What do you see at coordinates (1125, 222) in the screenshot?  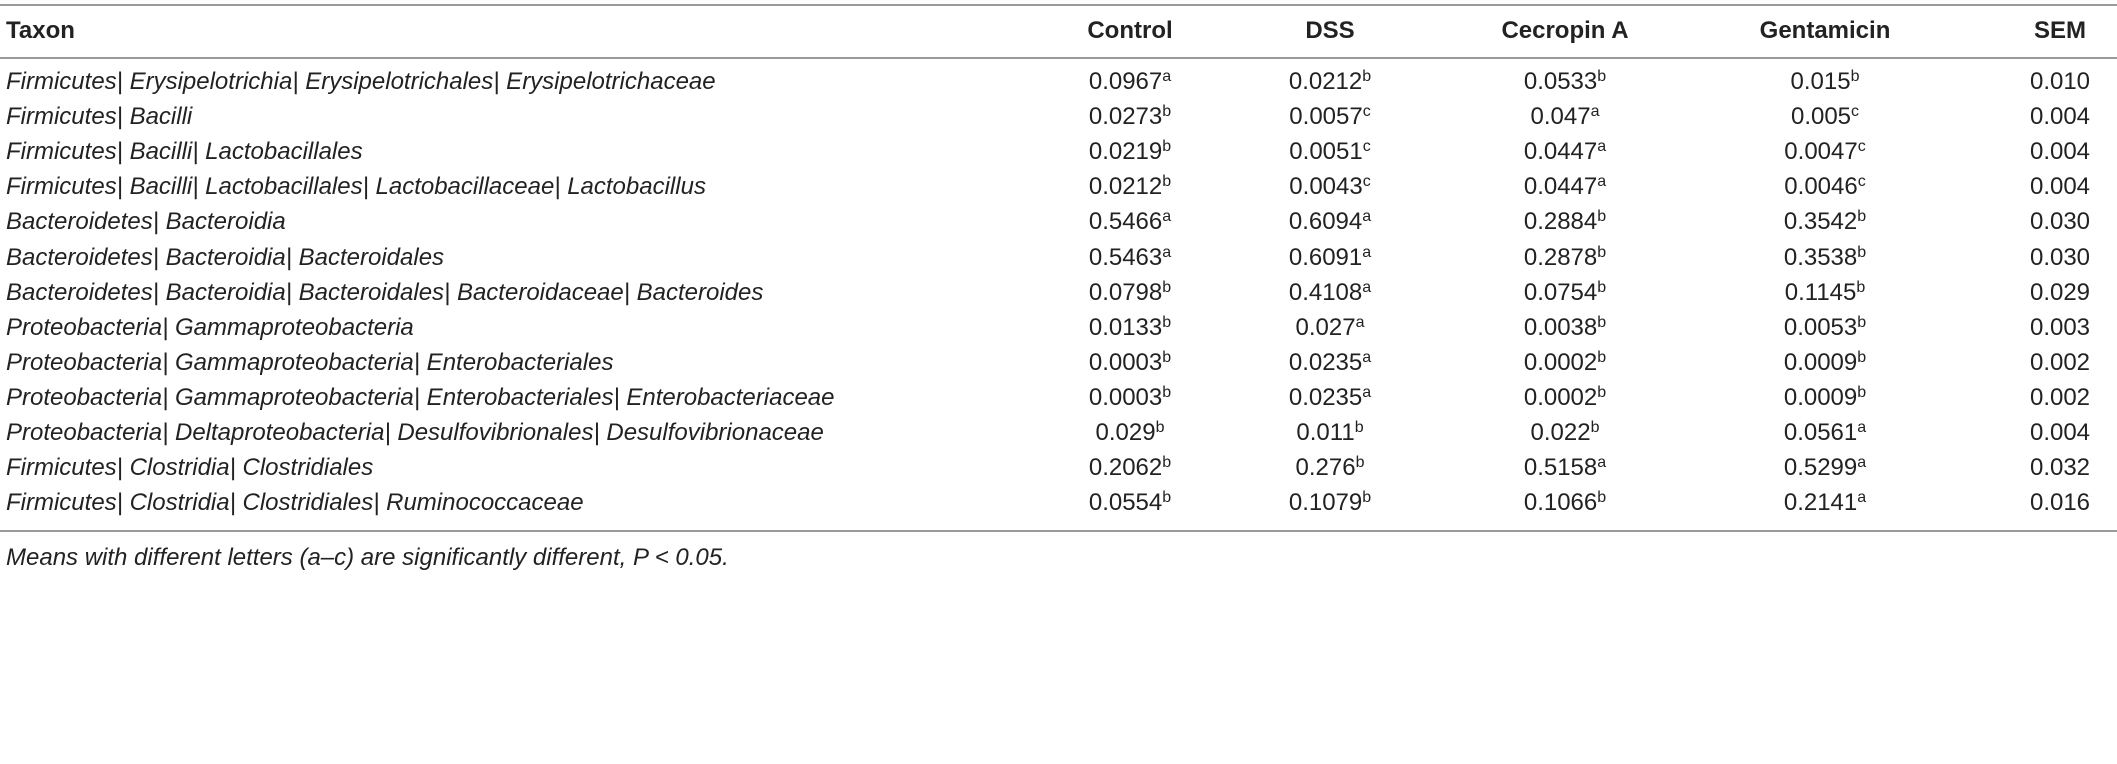 I see `mean-value: 0.5466` at bounding box center [1125, 222].